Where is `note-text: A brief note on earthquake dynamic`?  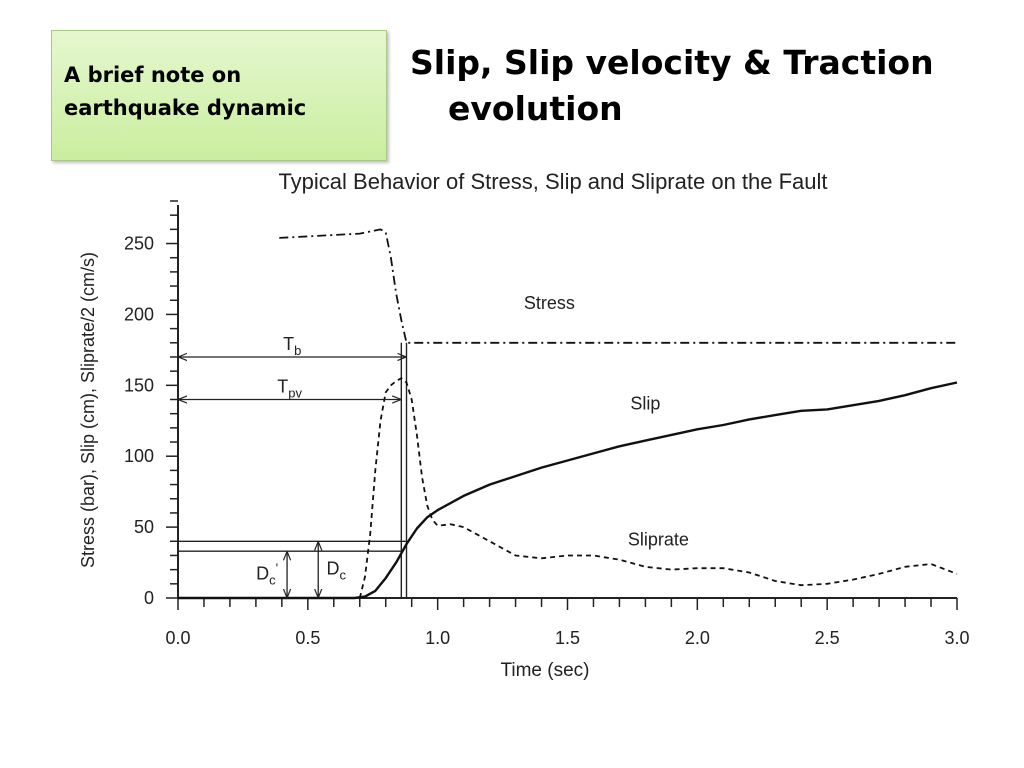 note-text: A brief note on earthquake dynamic is located at coordinates (185, 91).